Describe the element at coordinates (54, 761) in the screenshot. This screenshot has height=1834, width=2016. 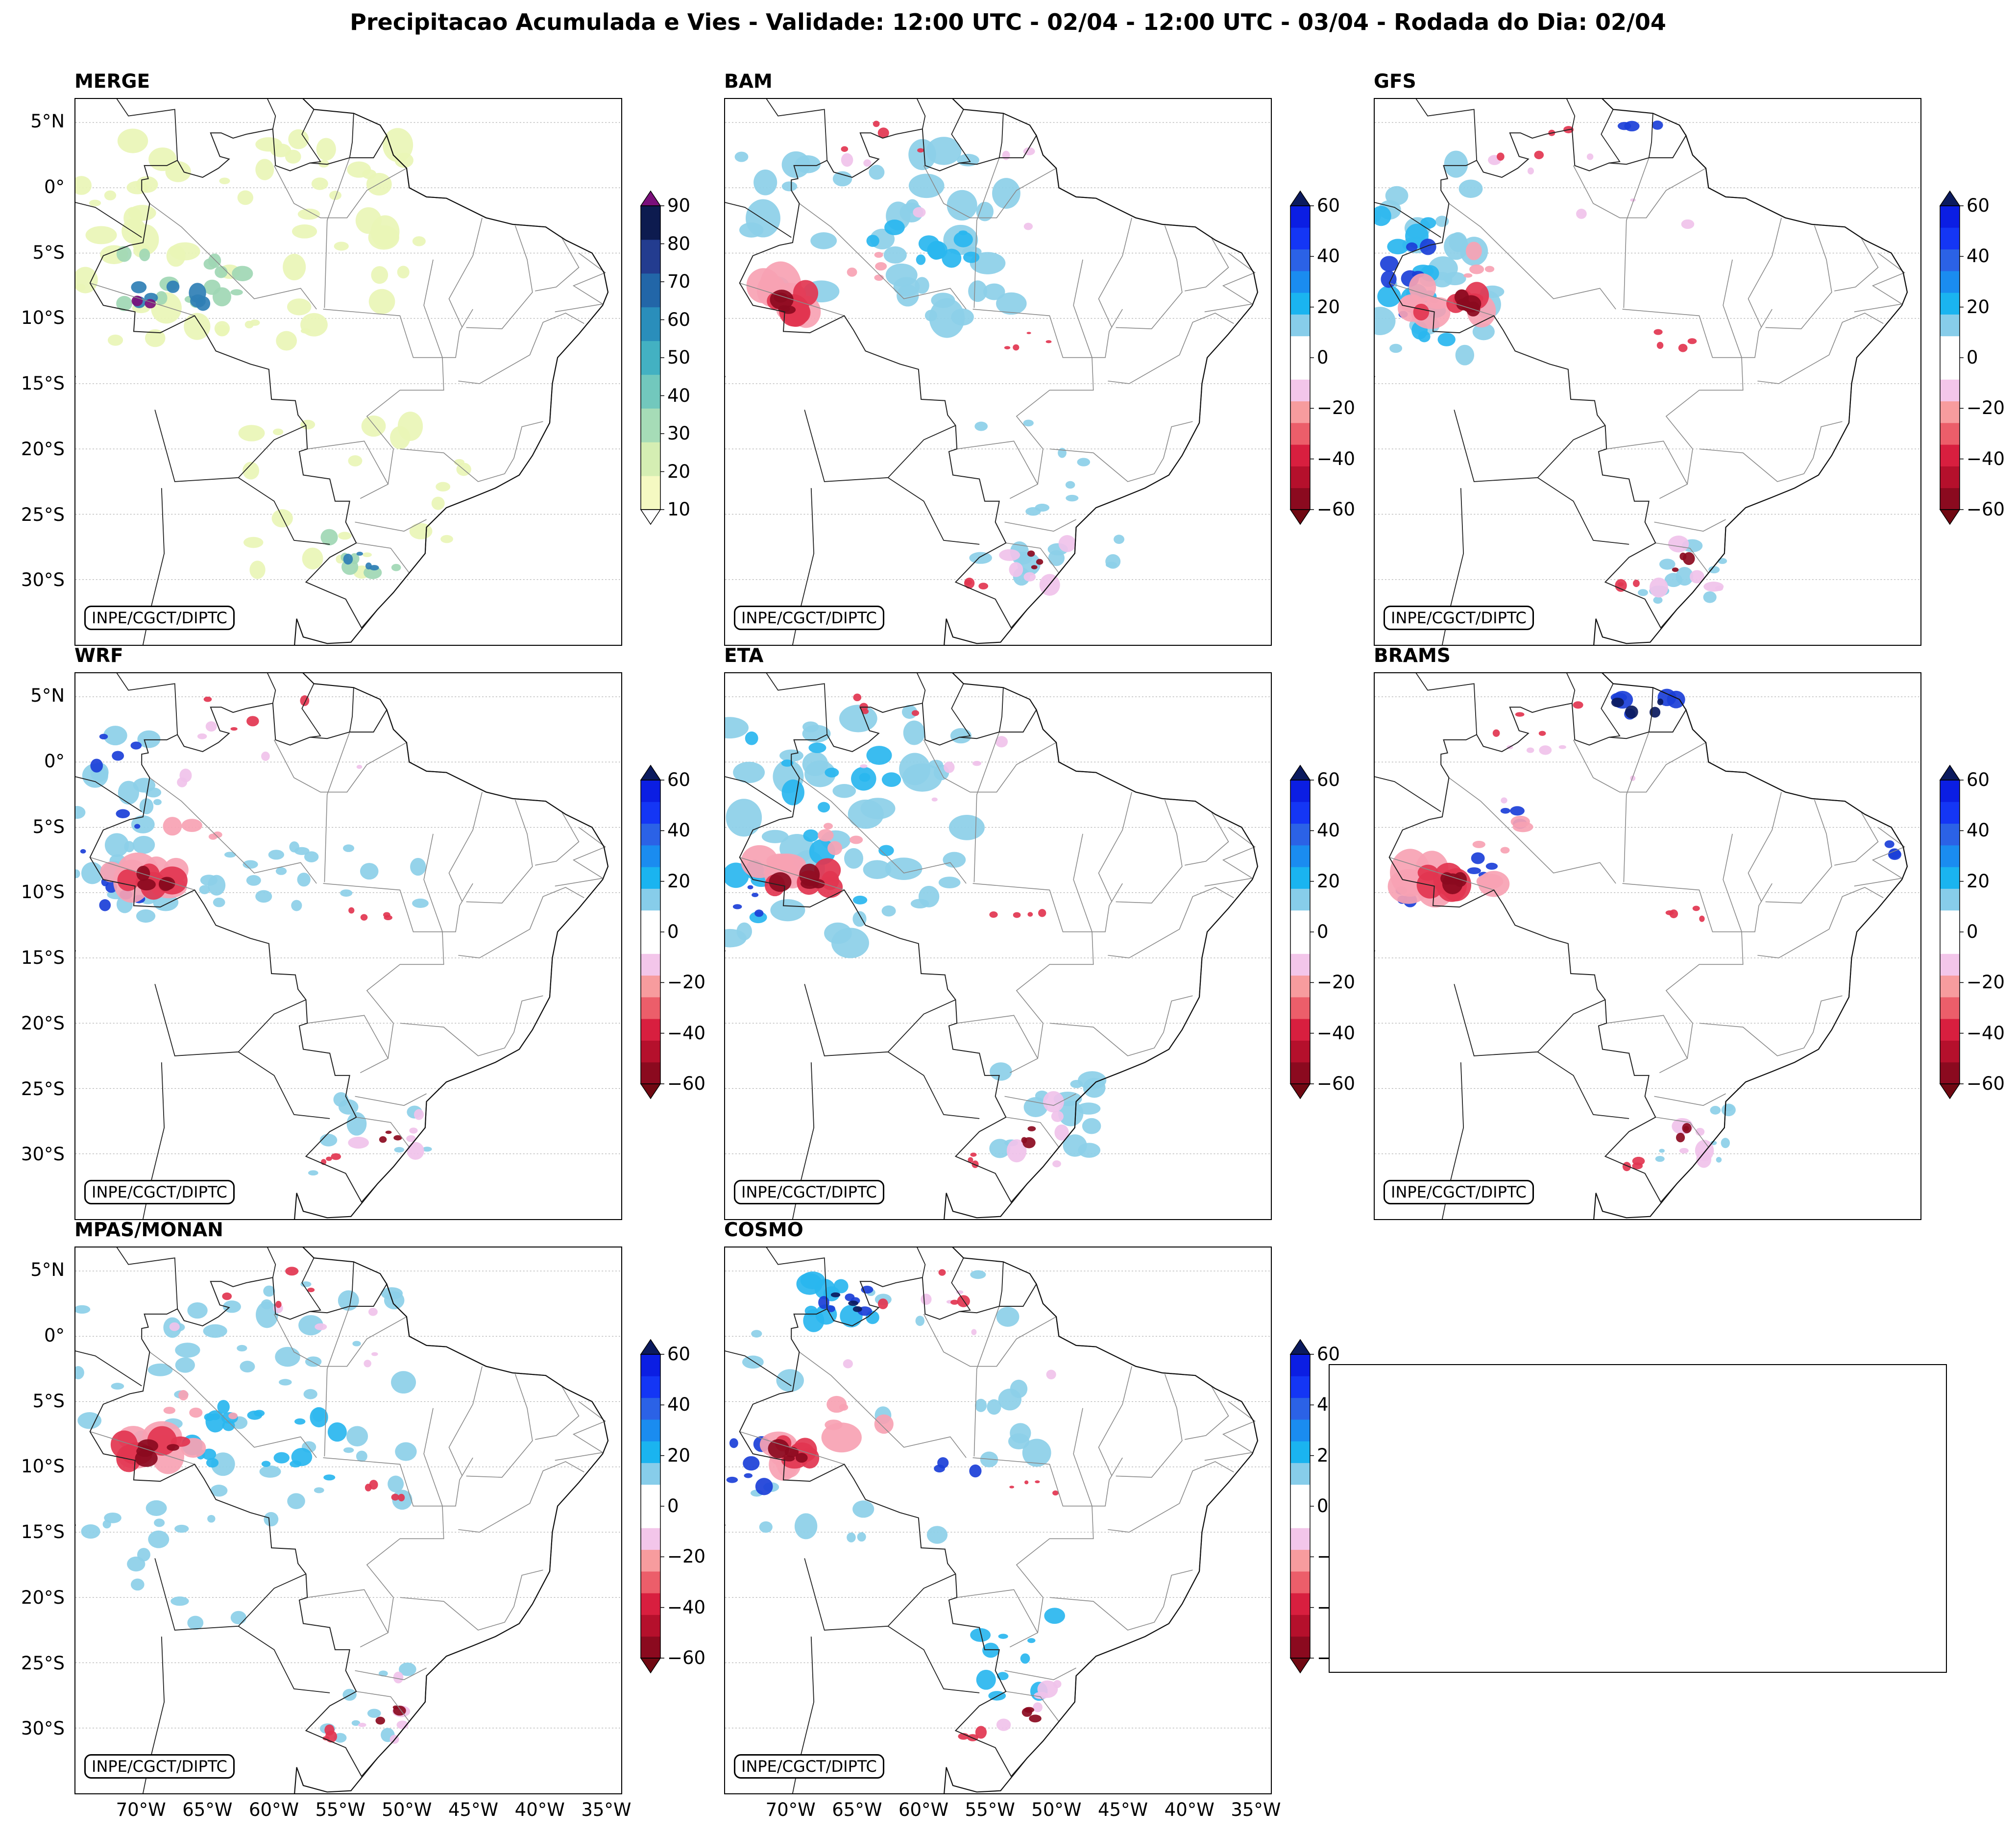
I see `lat-tick-label: 0°` at that location.